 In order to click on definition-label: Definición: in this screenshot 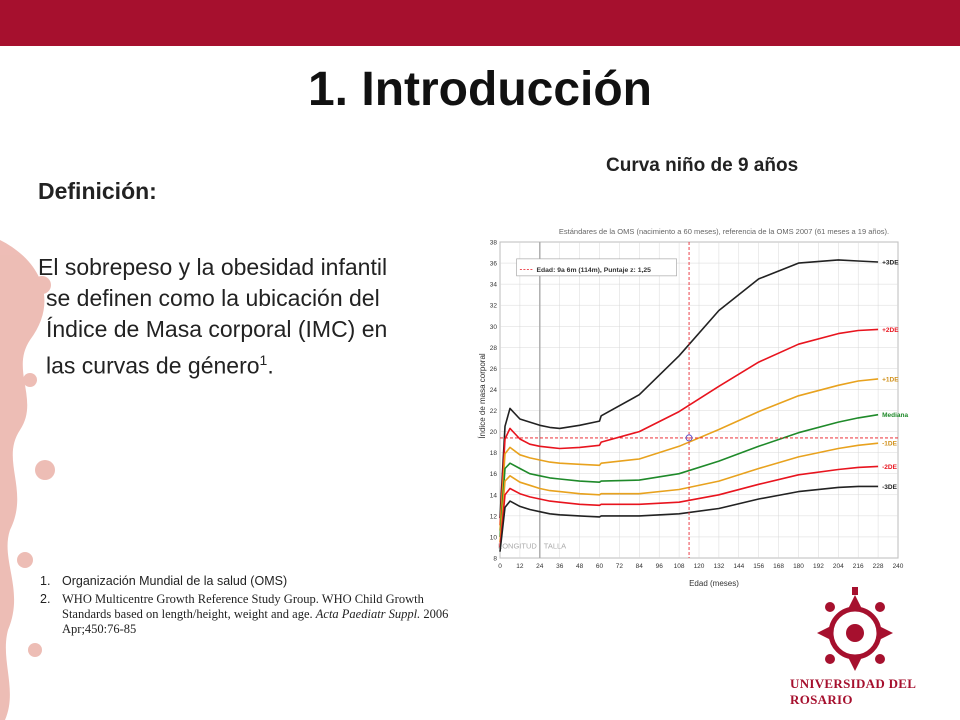, I will do `click(97, 191)`.